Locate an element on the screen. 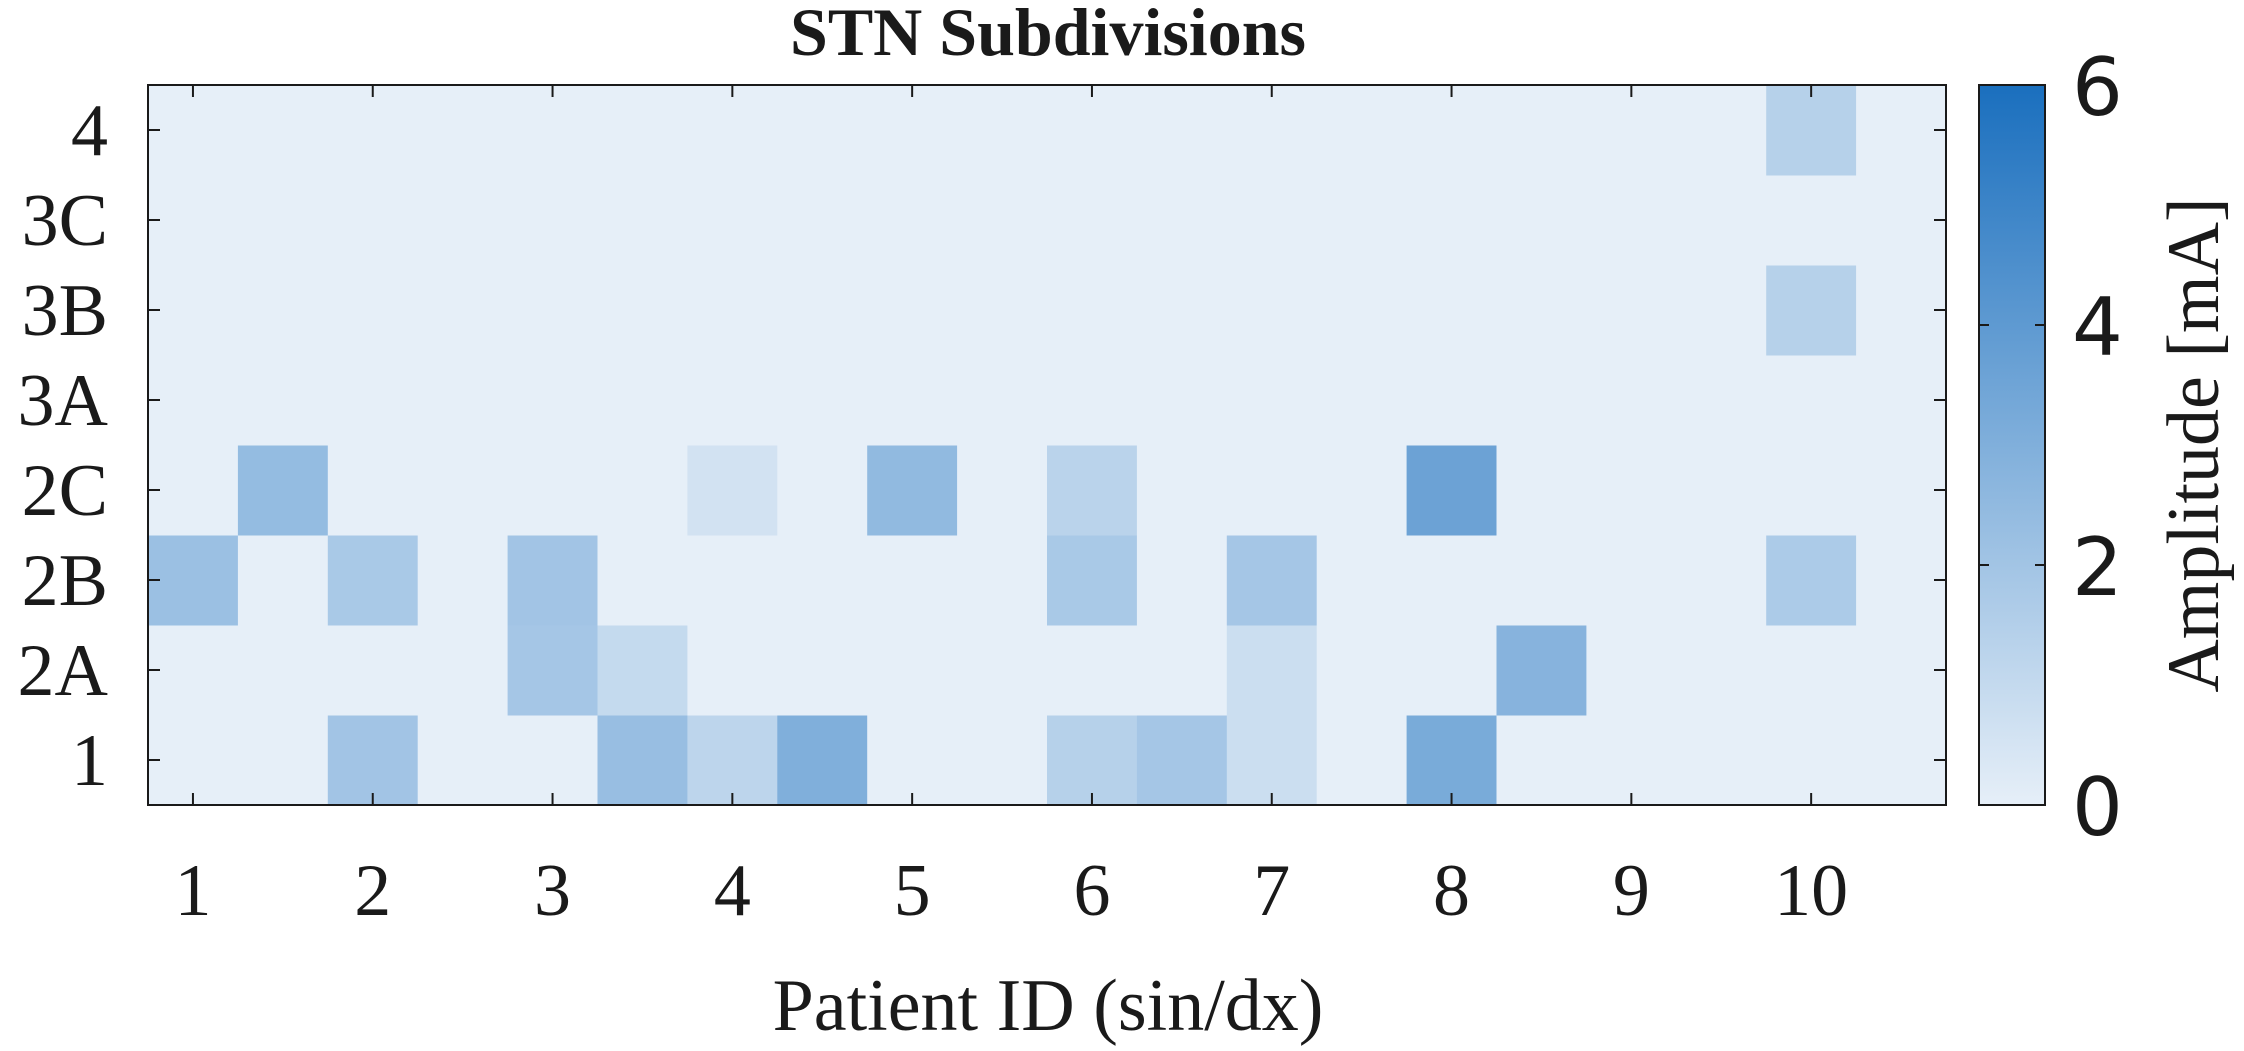 The width and height of the screenshot is (2244, 1051). y-tick-label: 2A is located at coordinates (63, 671).